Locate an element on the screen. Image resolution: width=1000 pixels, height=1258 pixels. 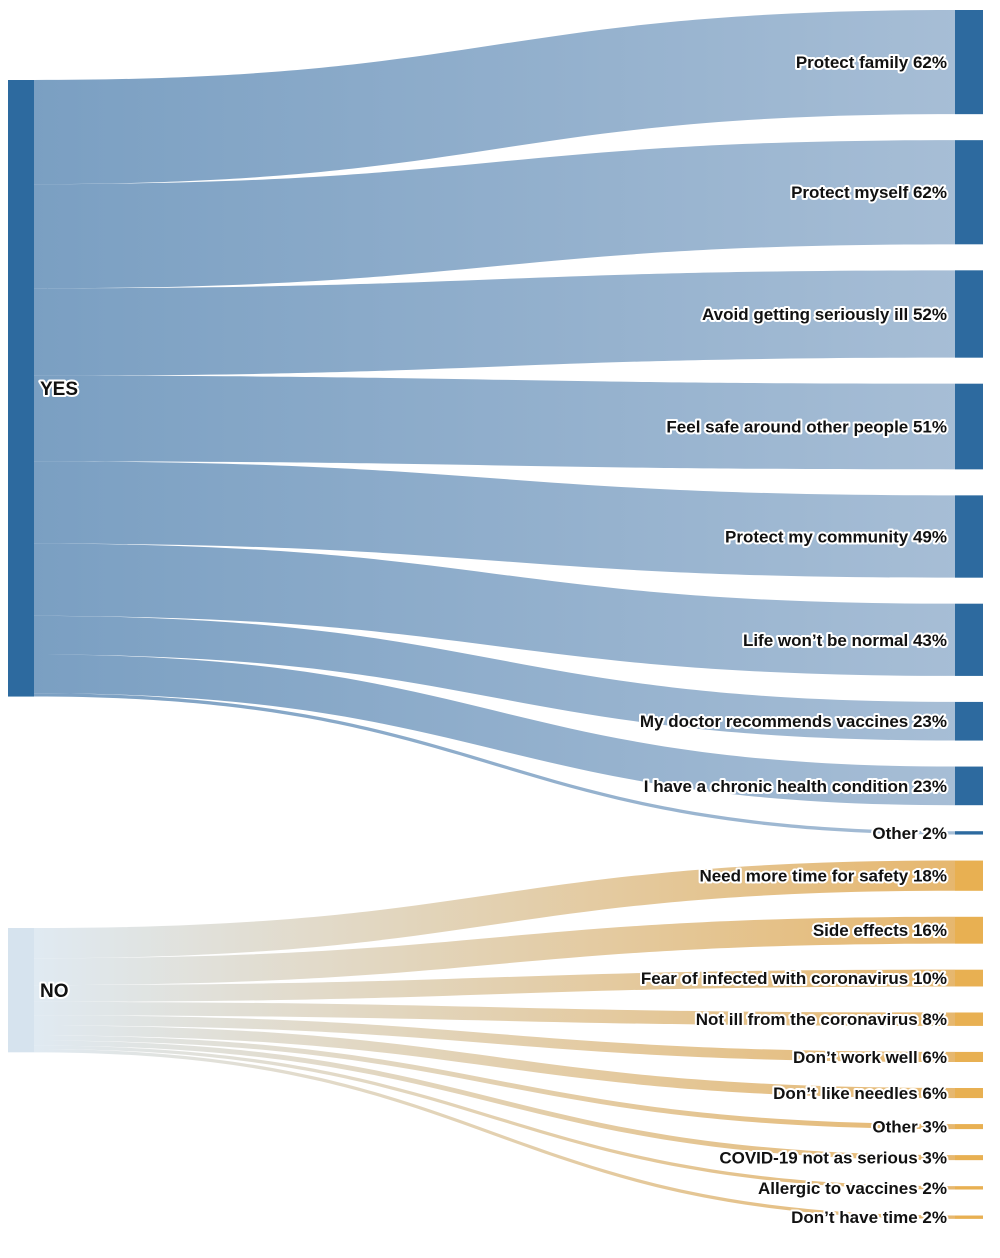
node-no-not-ill-from-the-coronavirus is located at coordinates (969, 1019).